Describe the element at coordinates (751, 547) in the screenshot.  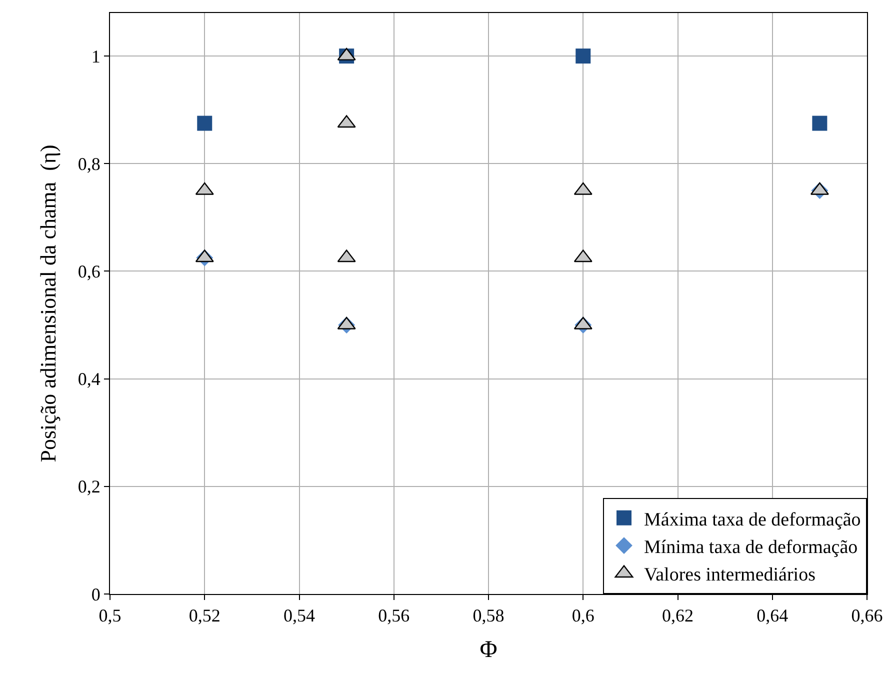
I see `legend-label: Mínima taxa de deformação` at that location.